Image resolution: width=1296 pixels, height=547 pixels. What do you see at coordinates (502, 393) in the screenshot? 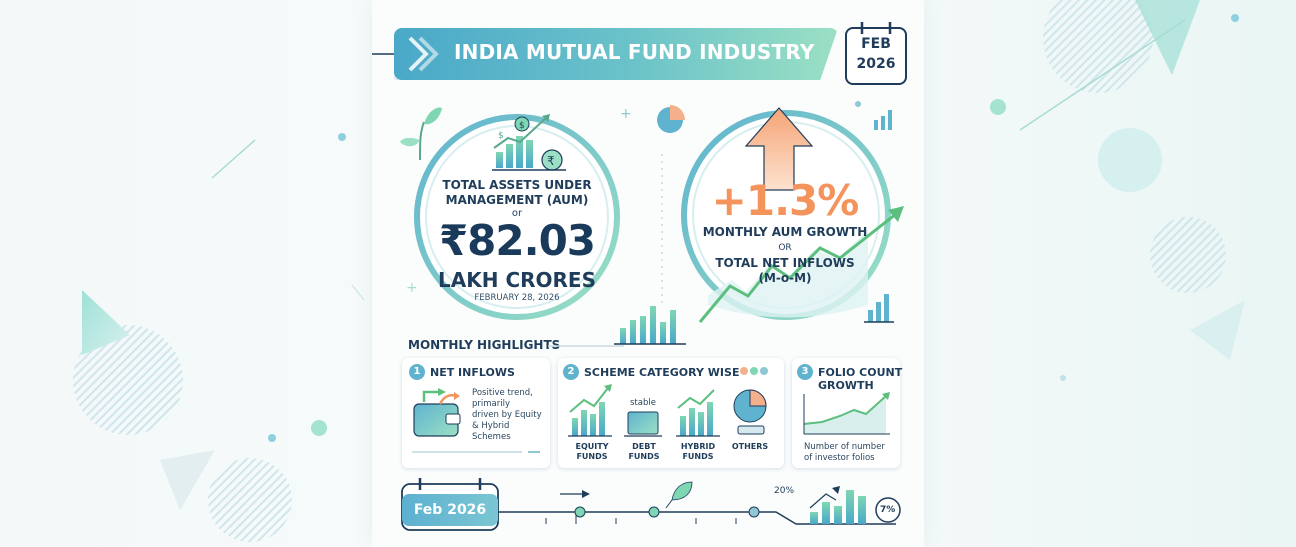
I see `net-inflows-desc-line: Positive trend,` at bounding box center [502, 393].